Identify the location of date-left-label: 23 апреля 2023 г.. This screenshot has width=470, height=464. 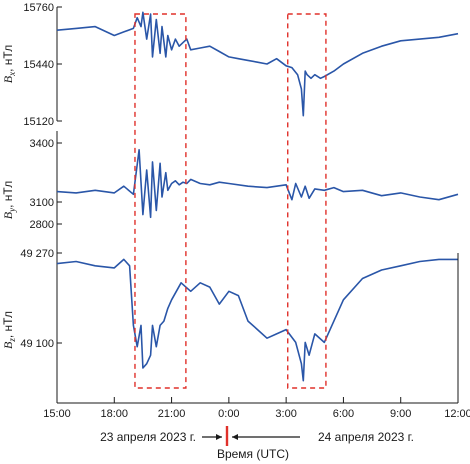
(148, 437).